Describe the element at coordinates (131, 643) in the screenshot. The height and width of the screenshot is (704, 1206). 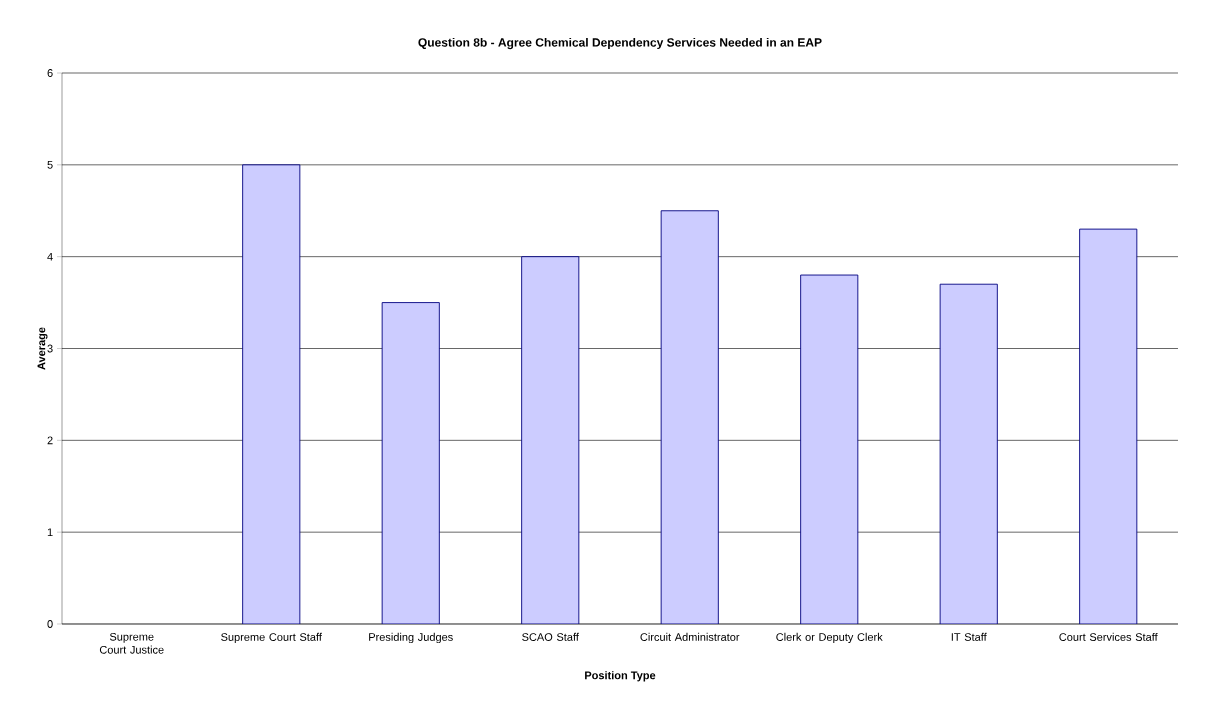
I see `x-tick-label: Supreme Court Justice` at that location.